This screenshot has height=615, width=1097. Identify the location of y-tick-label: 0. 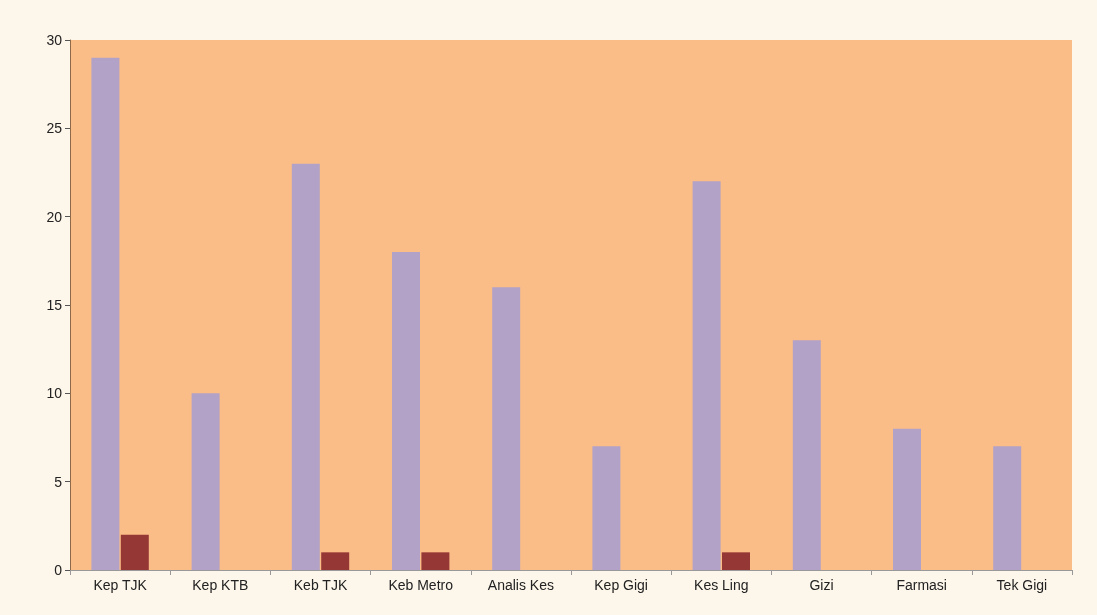
(58, 570).